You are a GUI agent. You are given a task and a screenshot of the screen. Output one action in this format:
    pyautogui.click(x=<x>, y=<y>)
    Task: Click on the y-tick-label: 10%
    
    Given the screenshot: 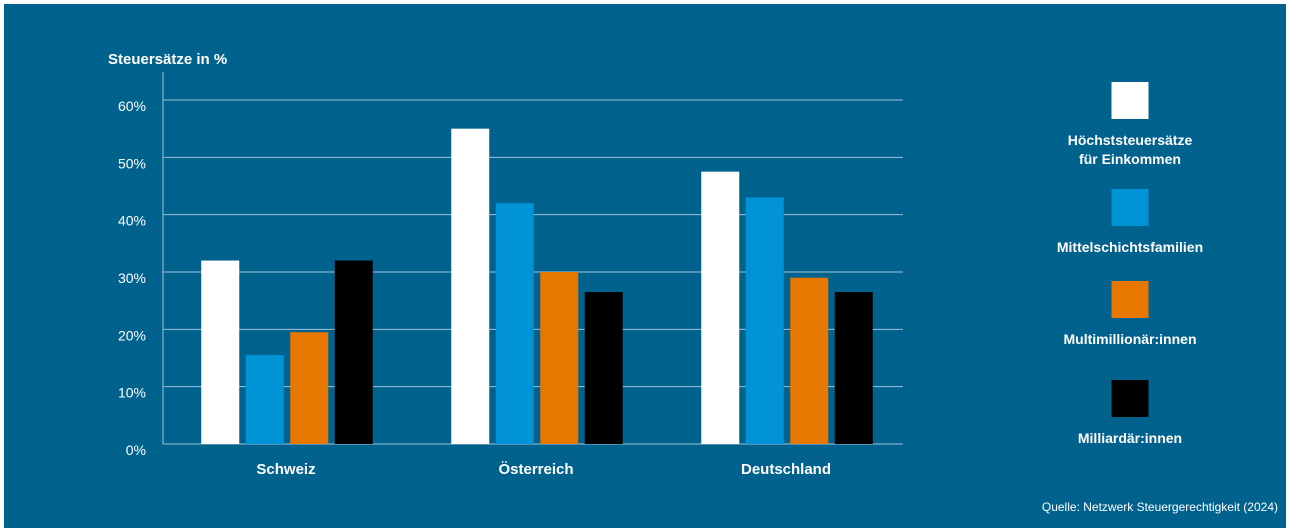 What is the action you would take?
    pyautogui.click(x=132, y=393)
    